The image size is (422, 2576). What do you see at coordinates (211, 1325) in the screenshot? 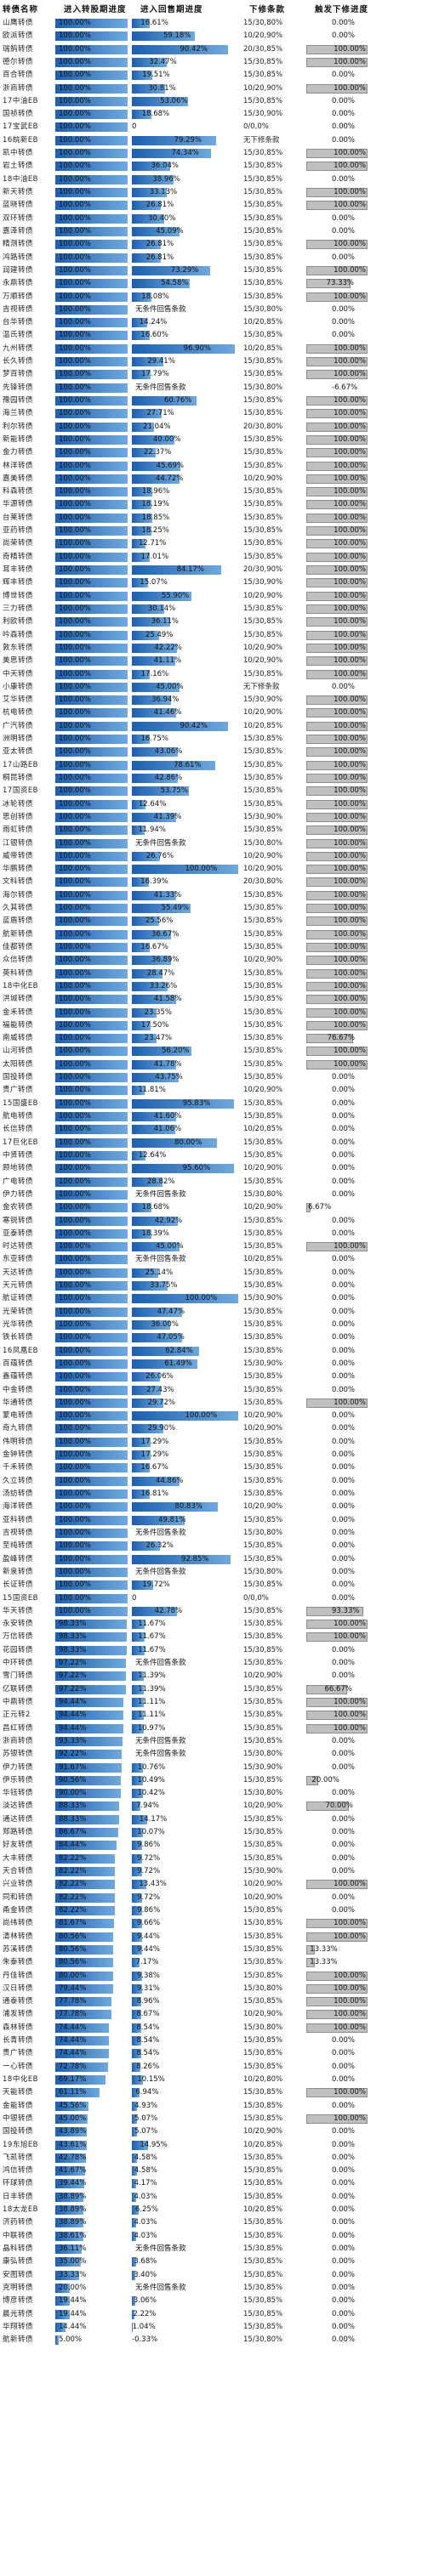
I see `table-row: 光华转债 100.00% 36.00% 15/30,85% 0.00%` at bounding box center [211, 1325].